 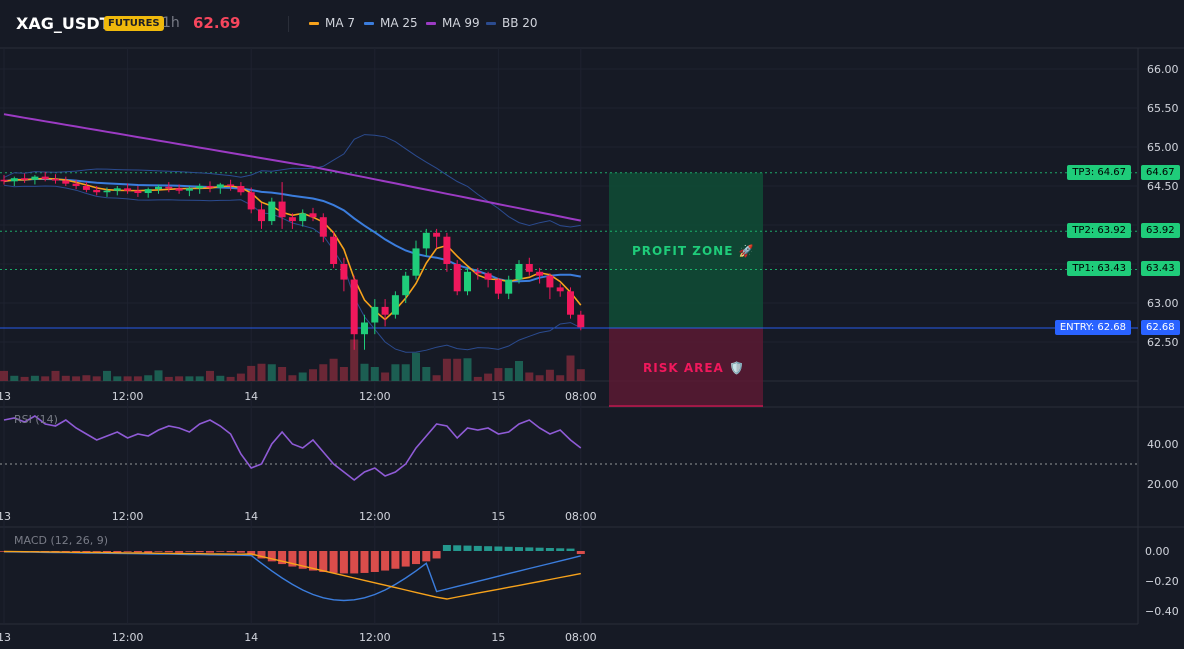 What do you see at coordinates (512, 23) in the screenshot?
I see `legend-bb20: BB 20` at bounding box center [512, 23].